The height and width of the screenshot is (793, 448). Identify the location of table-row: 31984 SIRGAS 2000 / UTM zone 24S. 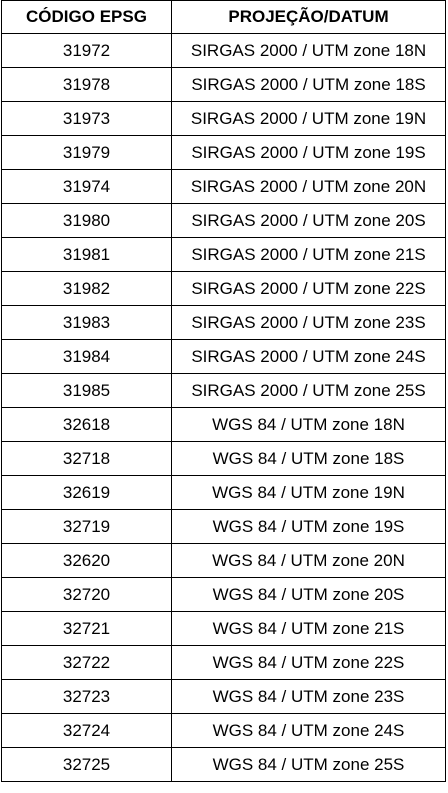
(223, 356).